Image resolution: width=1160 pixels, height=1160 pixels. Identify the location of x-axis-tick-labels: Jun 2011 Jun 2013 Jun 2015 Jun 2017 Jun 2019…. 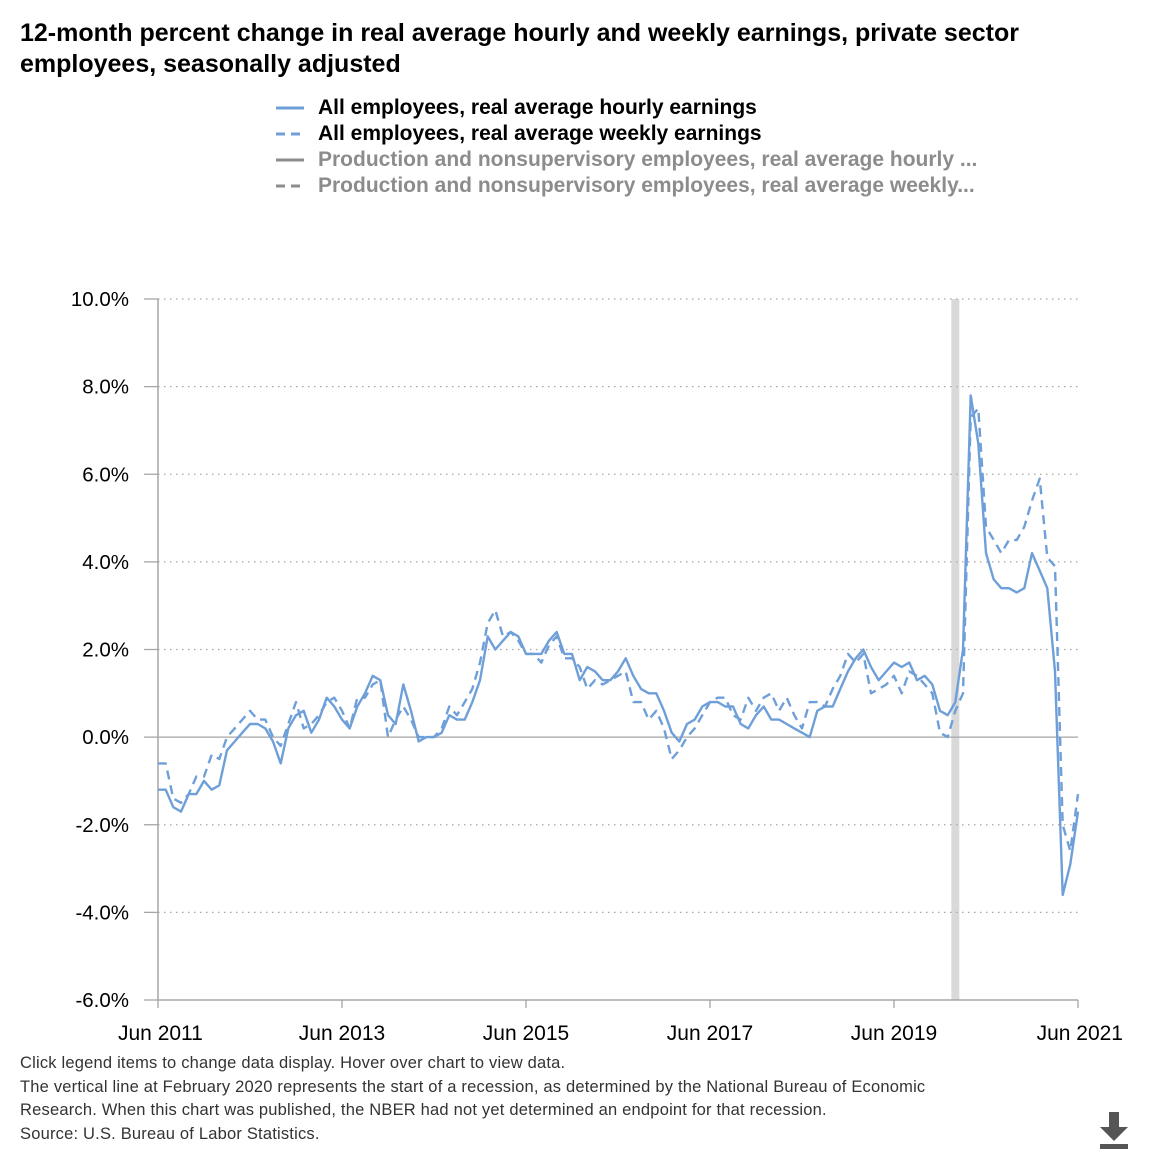
(620, 1022).